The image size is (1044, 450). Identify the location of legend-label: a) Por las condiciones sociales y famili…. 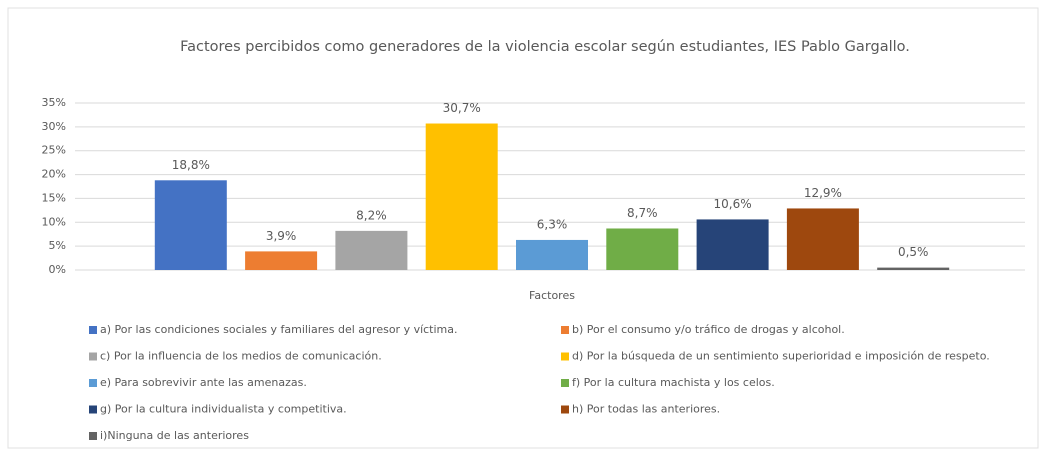
(279, 329).